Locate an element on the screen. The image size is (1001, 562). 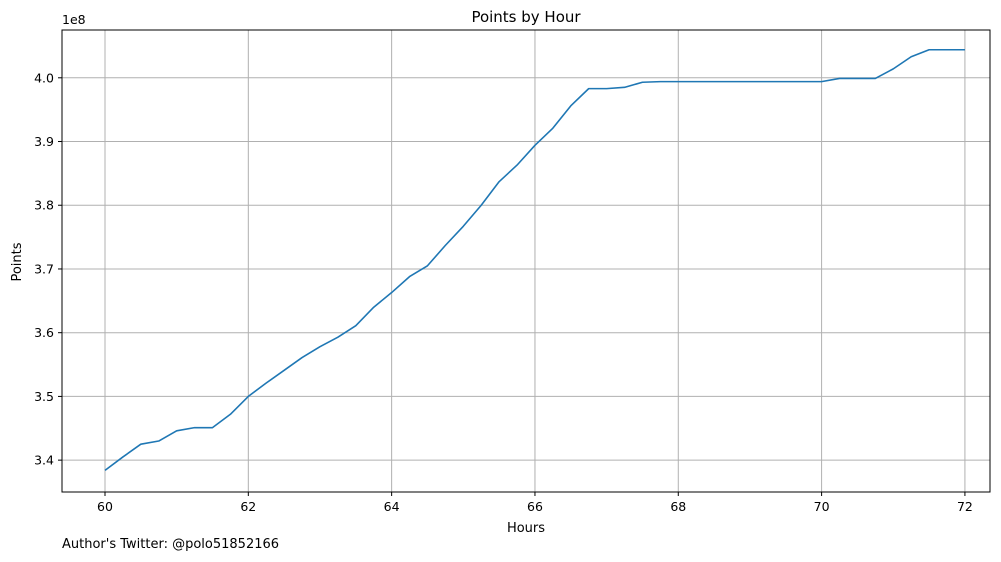
y-axis-ticks: 3.4 3.5 3.6 3.7 3.8 3.9 4.0 is located at coordinates (48, 269).